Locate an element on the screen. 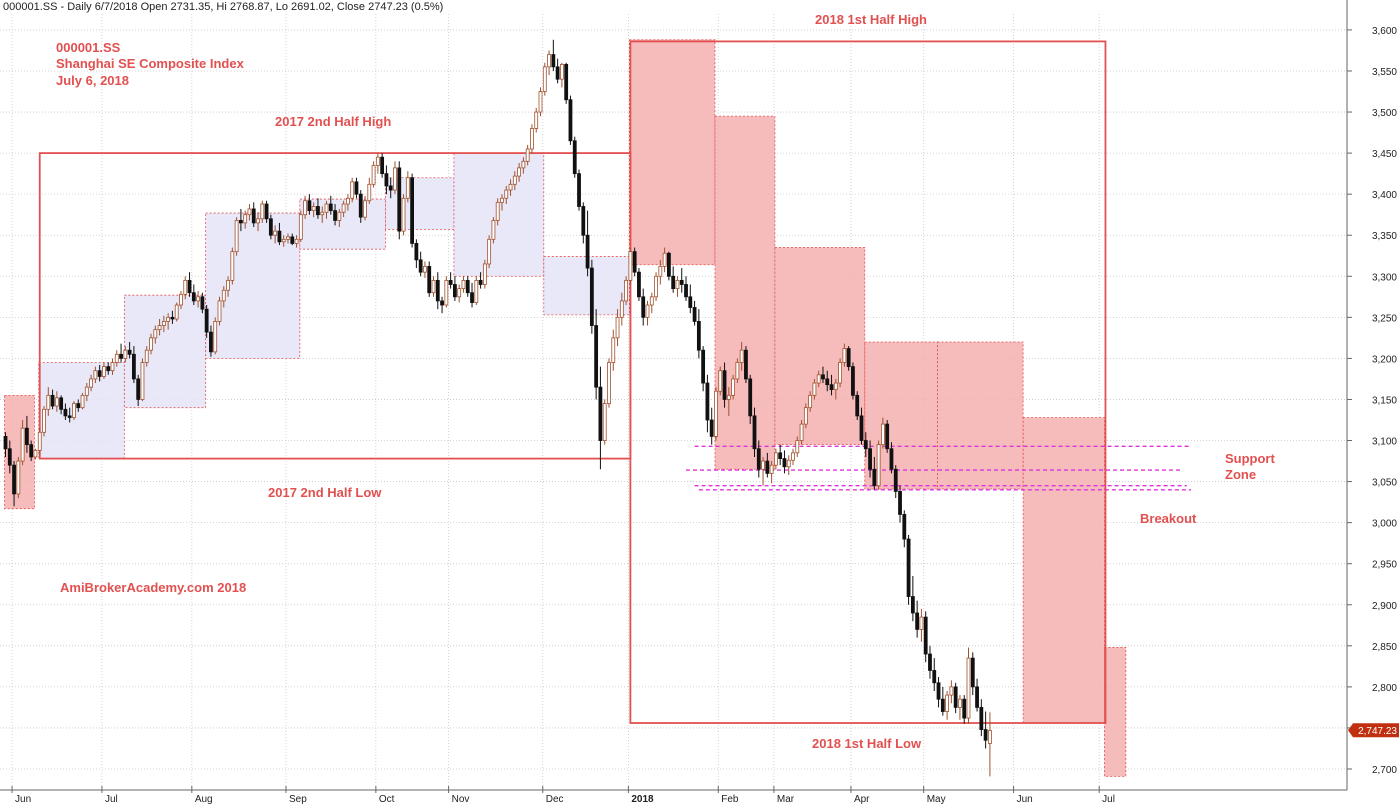 The width and height of the screenshot is (1400, 810). annotation-2018-high: 2018 1st Half High is located at coordinates (871, 19).